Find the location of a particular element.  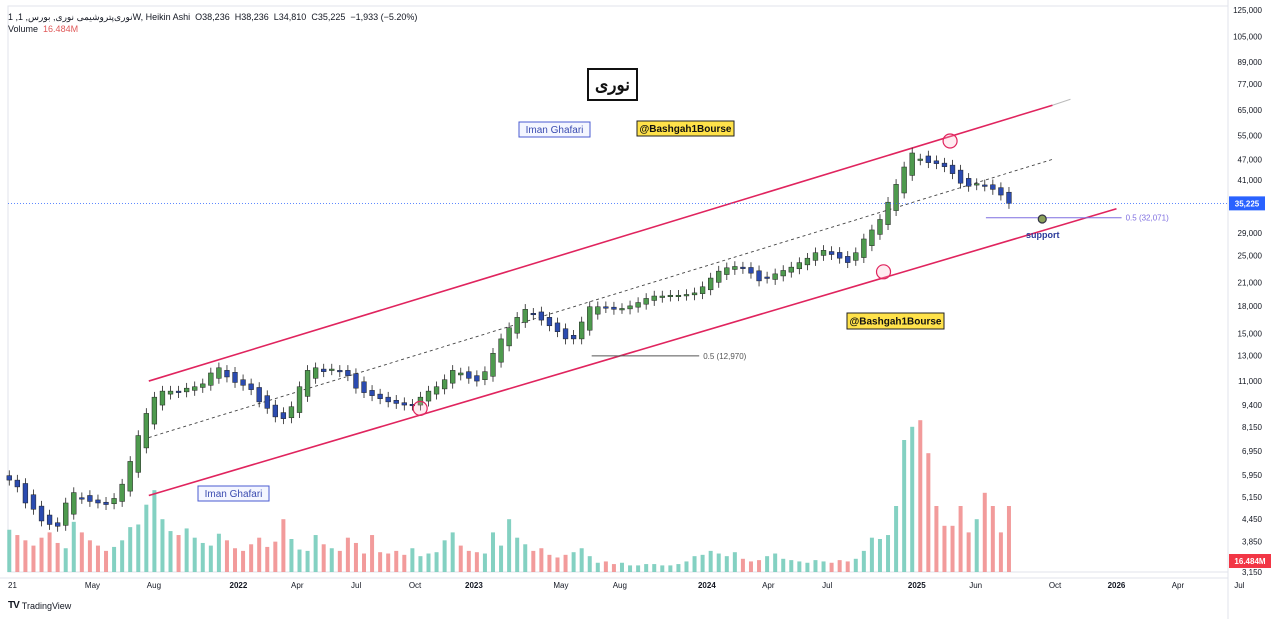

price-tick-label: 105,000 is located at coordinates (1247, 37).